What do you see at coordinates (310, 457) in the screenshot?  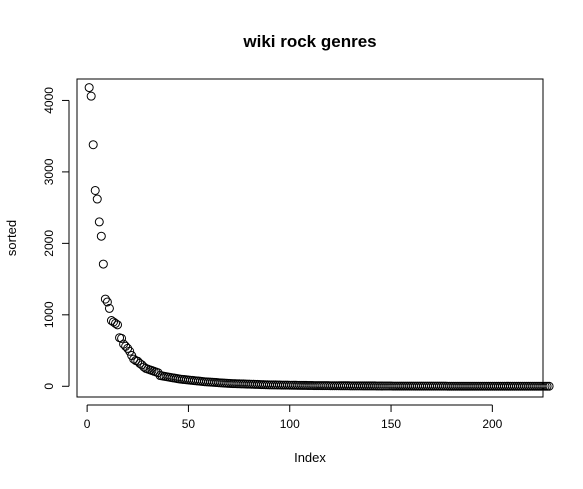 I see `x-axis-label: Index` at bounding box center [310, 457].